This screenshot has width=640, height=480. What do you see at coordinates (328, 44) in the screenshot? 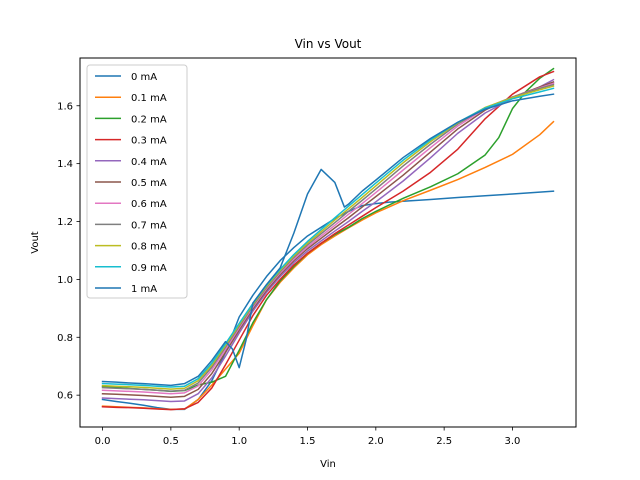
I see `chart-title: Vin vs Vout` at bounding box center [328, 44].